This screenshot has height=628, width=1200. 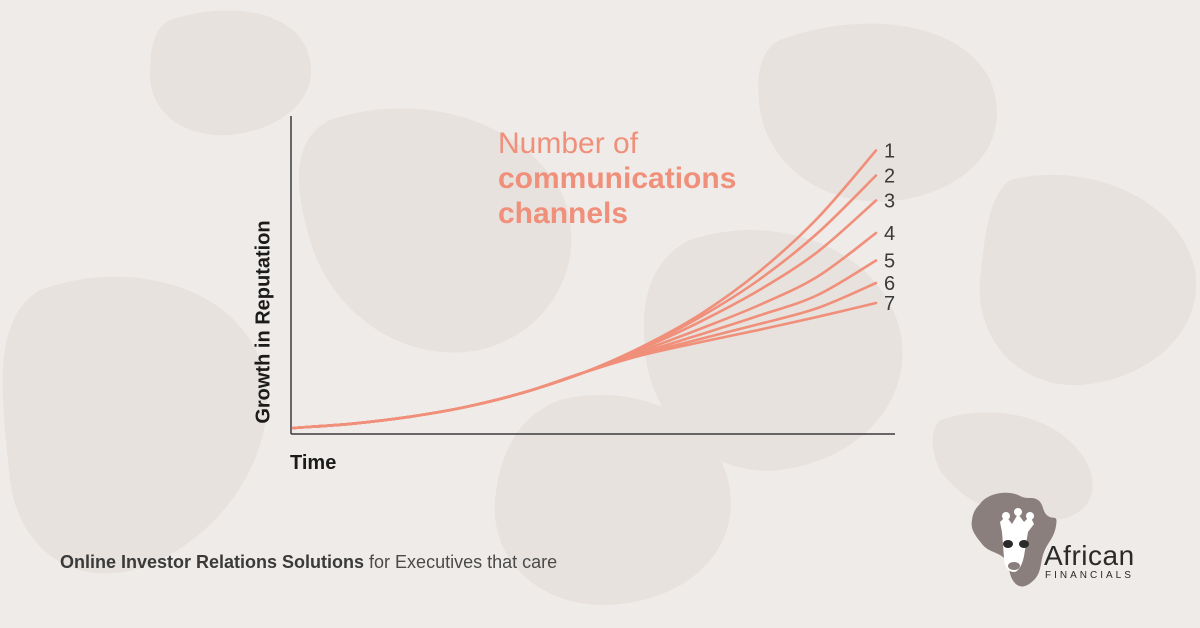 What do you see at coordinates (889, 202) in the screenshot?
I see `series-label-3: 3` at bounding box center [889, 202].